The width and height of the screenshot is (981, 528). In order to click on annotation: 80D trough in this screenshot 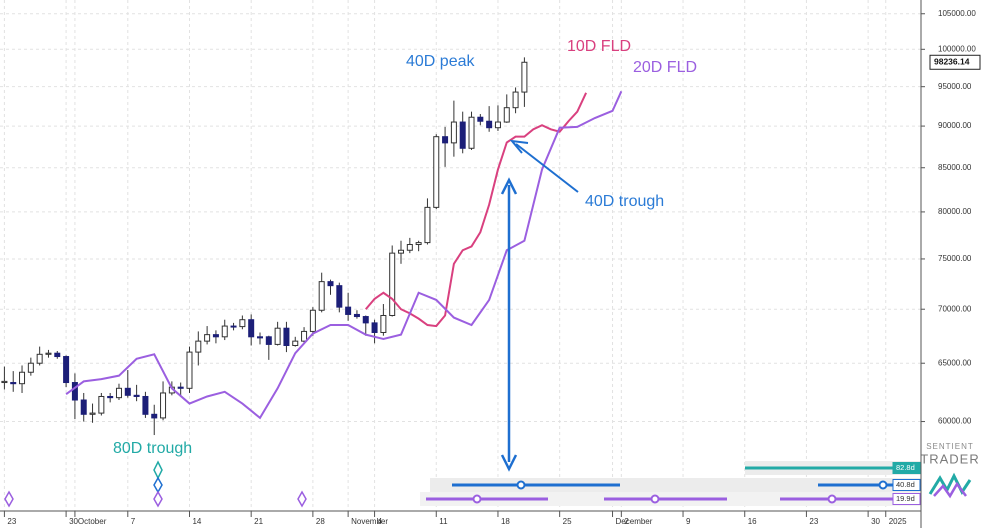, I will do `click(152, 448)`.